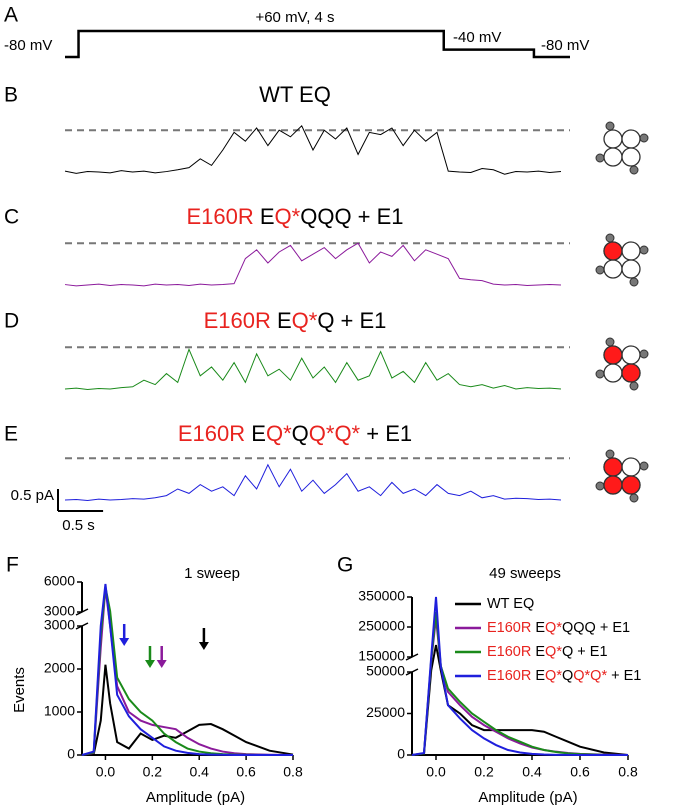 The height and width of the screenshot is (810, 677). I want to click on legend-entry: E160R EQ*QQ*Q* + E1, so click(564, 676).